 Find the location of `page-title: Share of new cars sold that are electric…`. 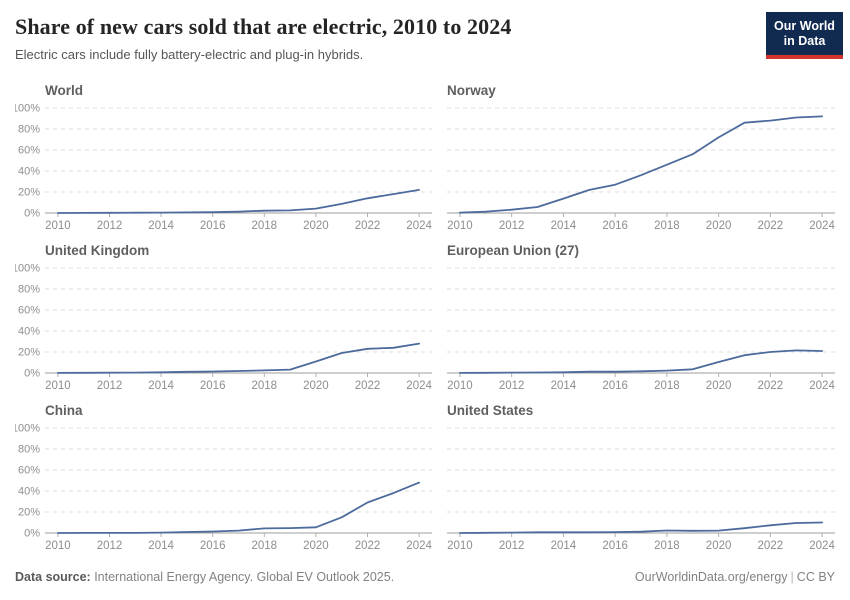

page-title: Share of new cars sold that are electric… is located at coordinates (263, 26).